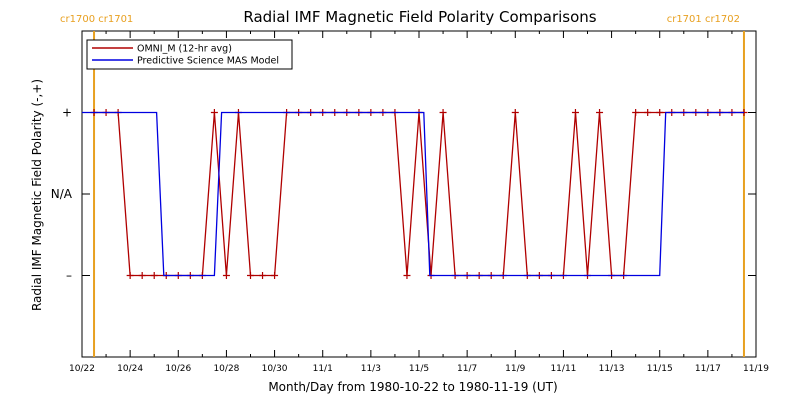  I want to click on x-tick-label: 10/28, so click(226, 369).